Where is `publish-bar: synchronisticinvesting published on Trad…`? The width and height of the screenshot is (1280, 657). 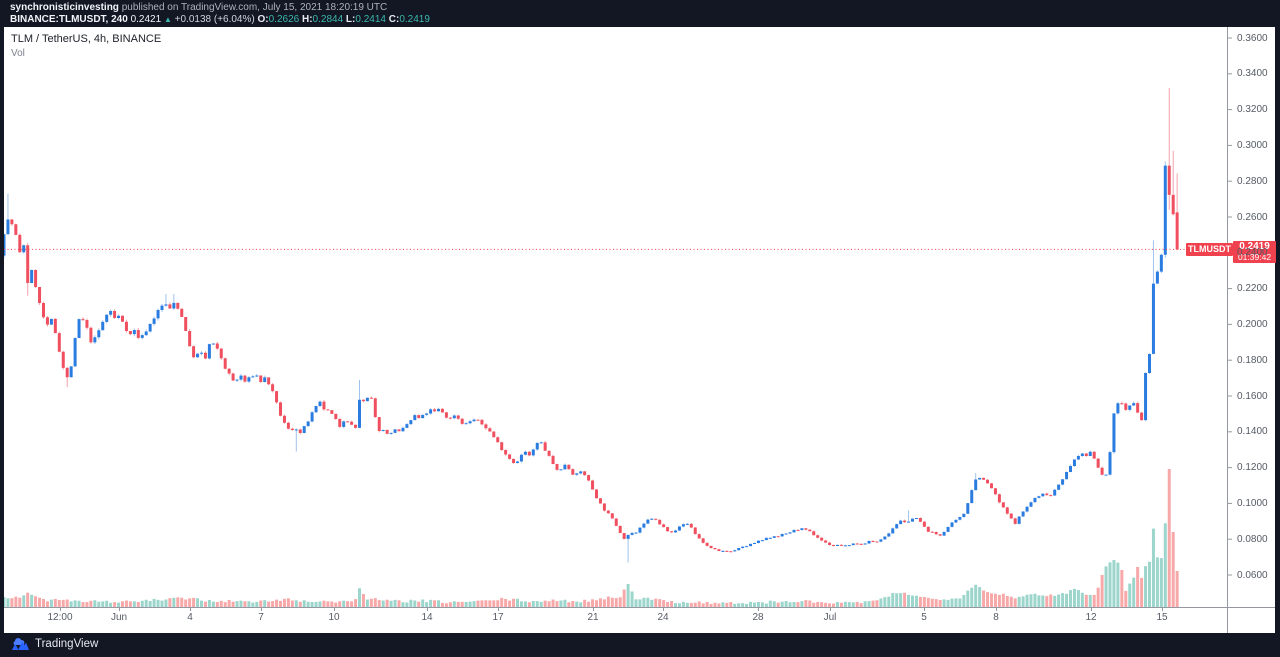
publish-bar: synchronisticinvesting published on Trad… is located at coordinates (640, 13).